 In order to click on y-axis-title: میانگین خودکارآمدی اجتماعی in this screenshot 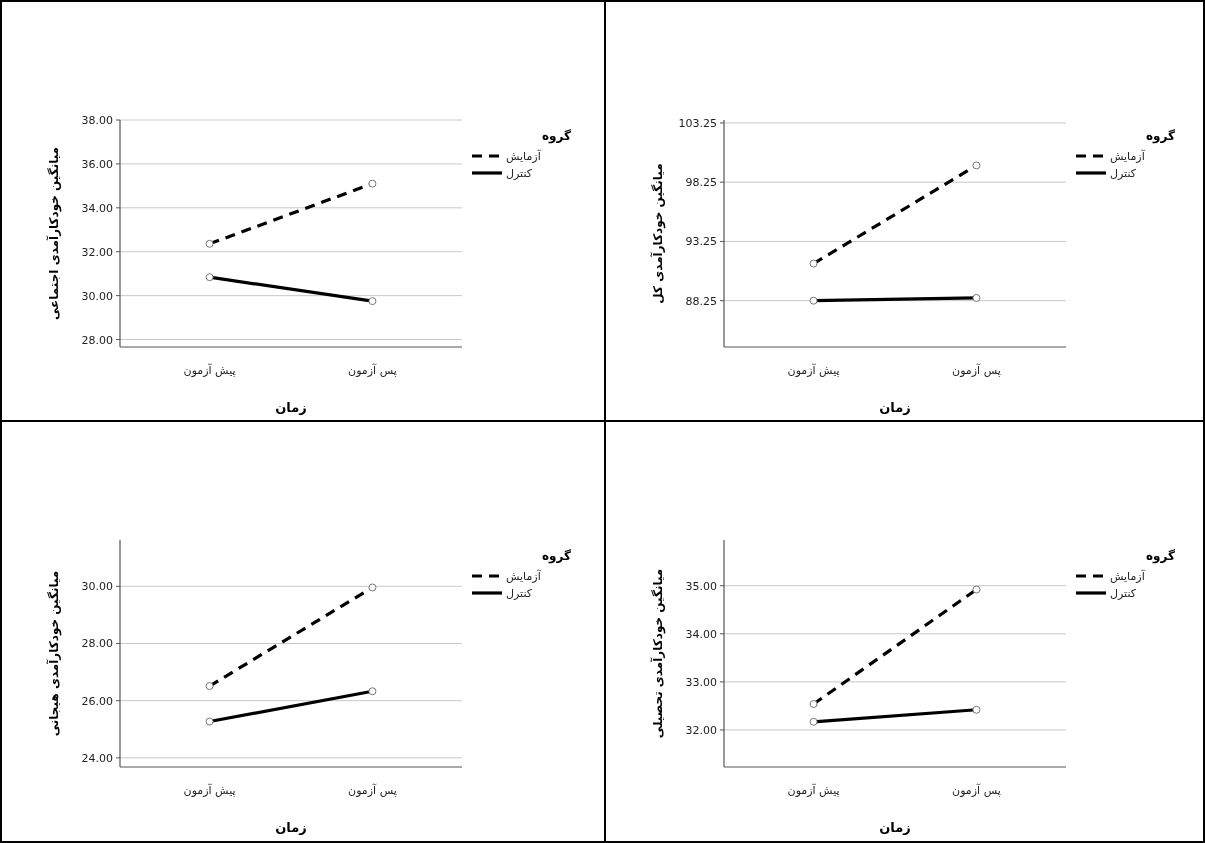, I will do `click(54, 233)`.